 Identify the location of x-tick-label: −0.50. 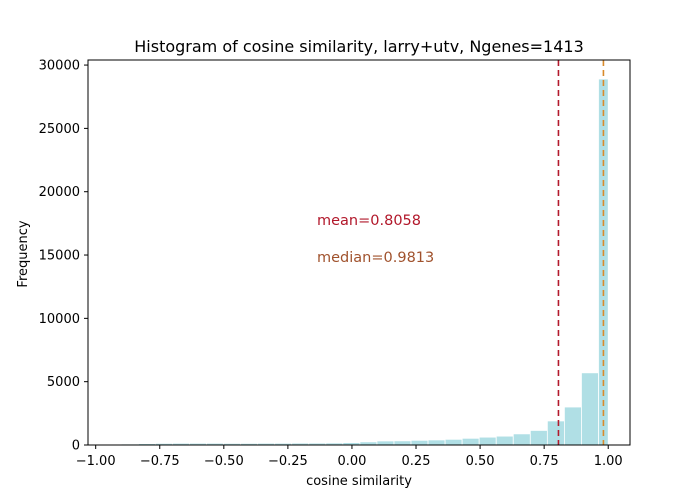
(224, 461).